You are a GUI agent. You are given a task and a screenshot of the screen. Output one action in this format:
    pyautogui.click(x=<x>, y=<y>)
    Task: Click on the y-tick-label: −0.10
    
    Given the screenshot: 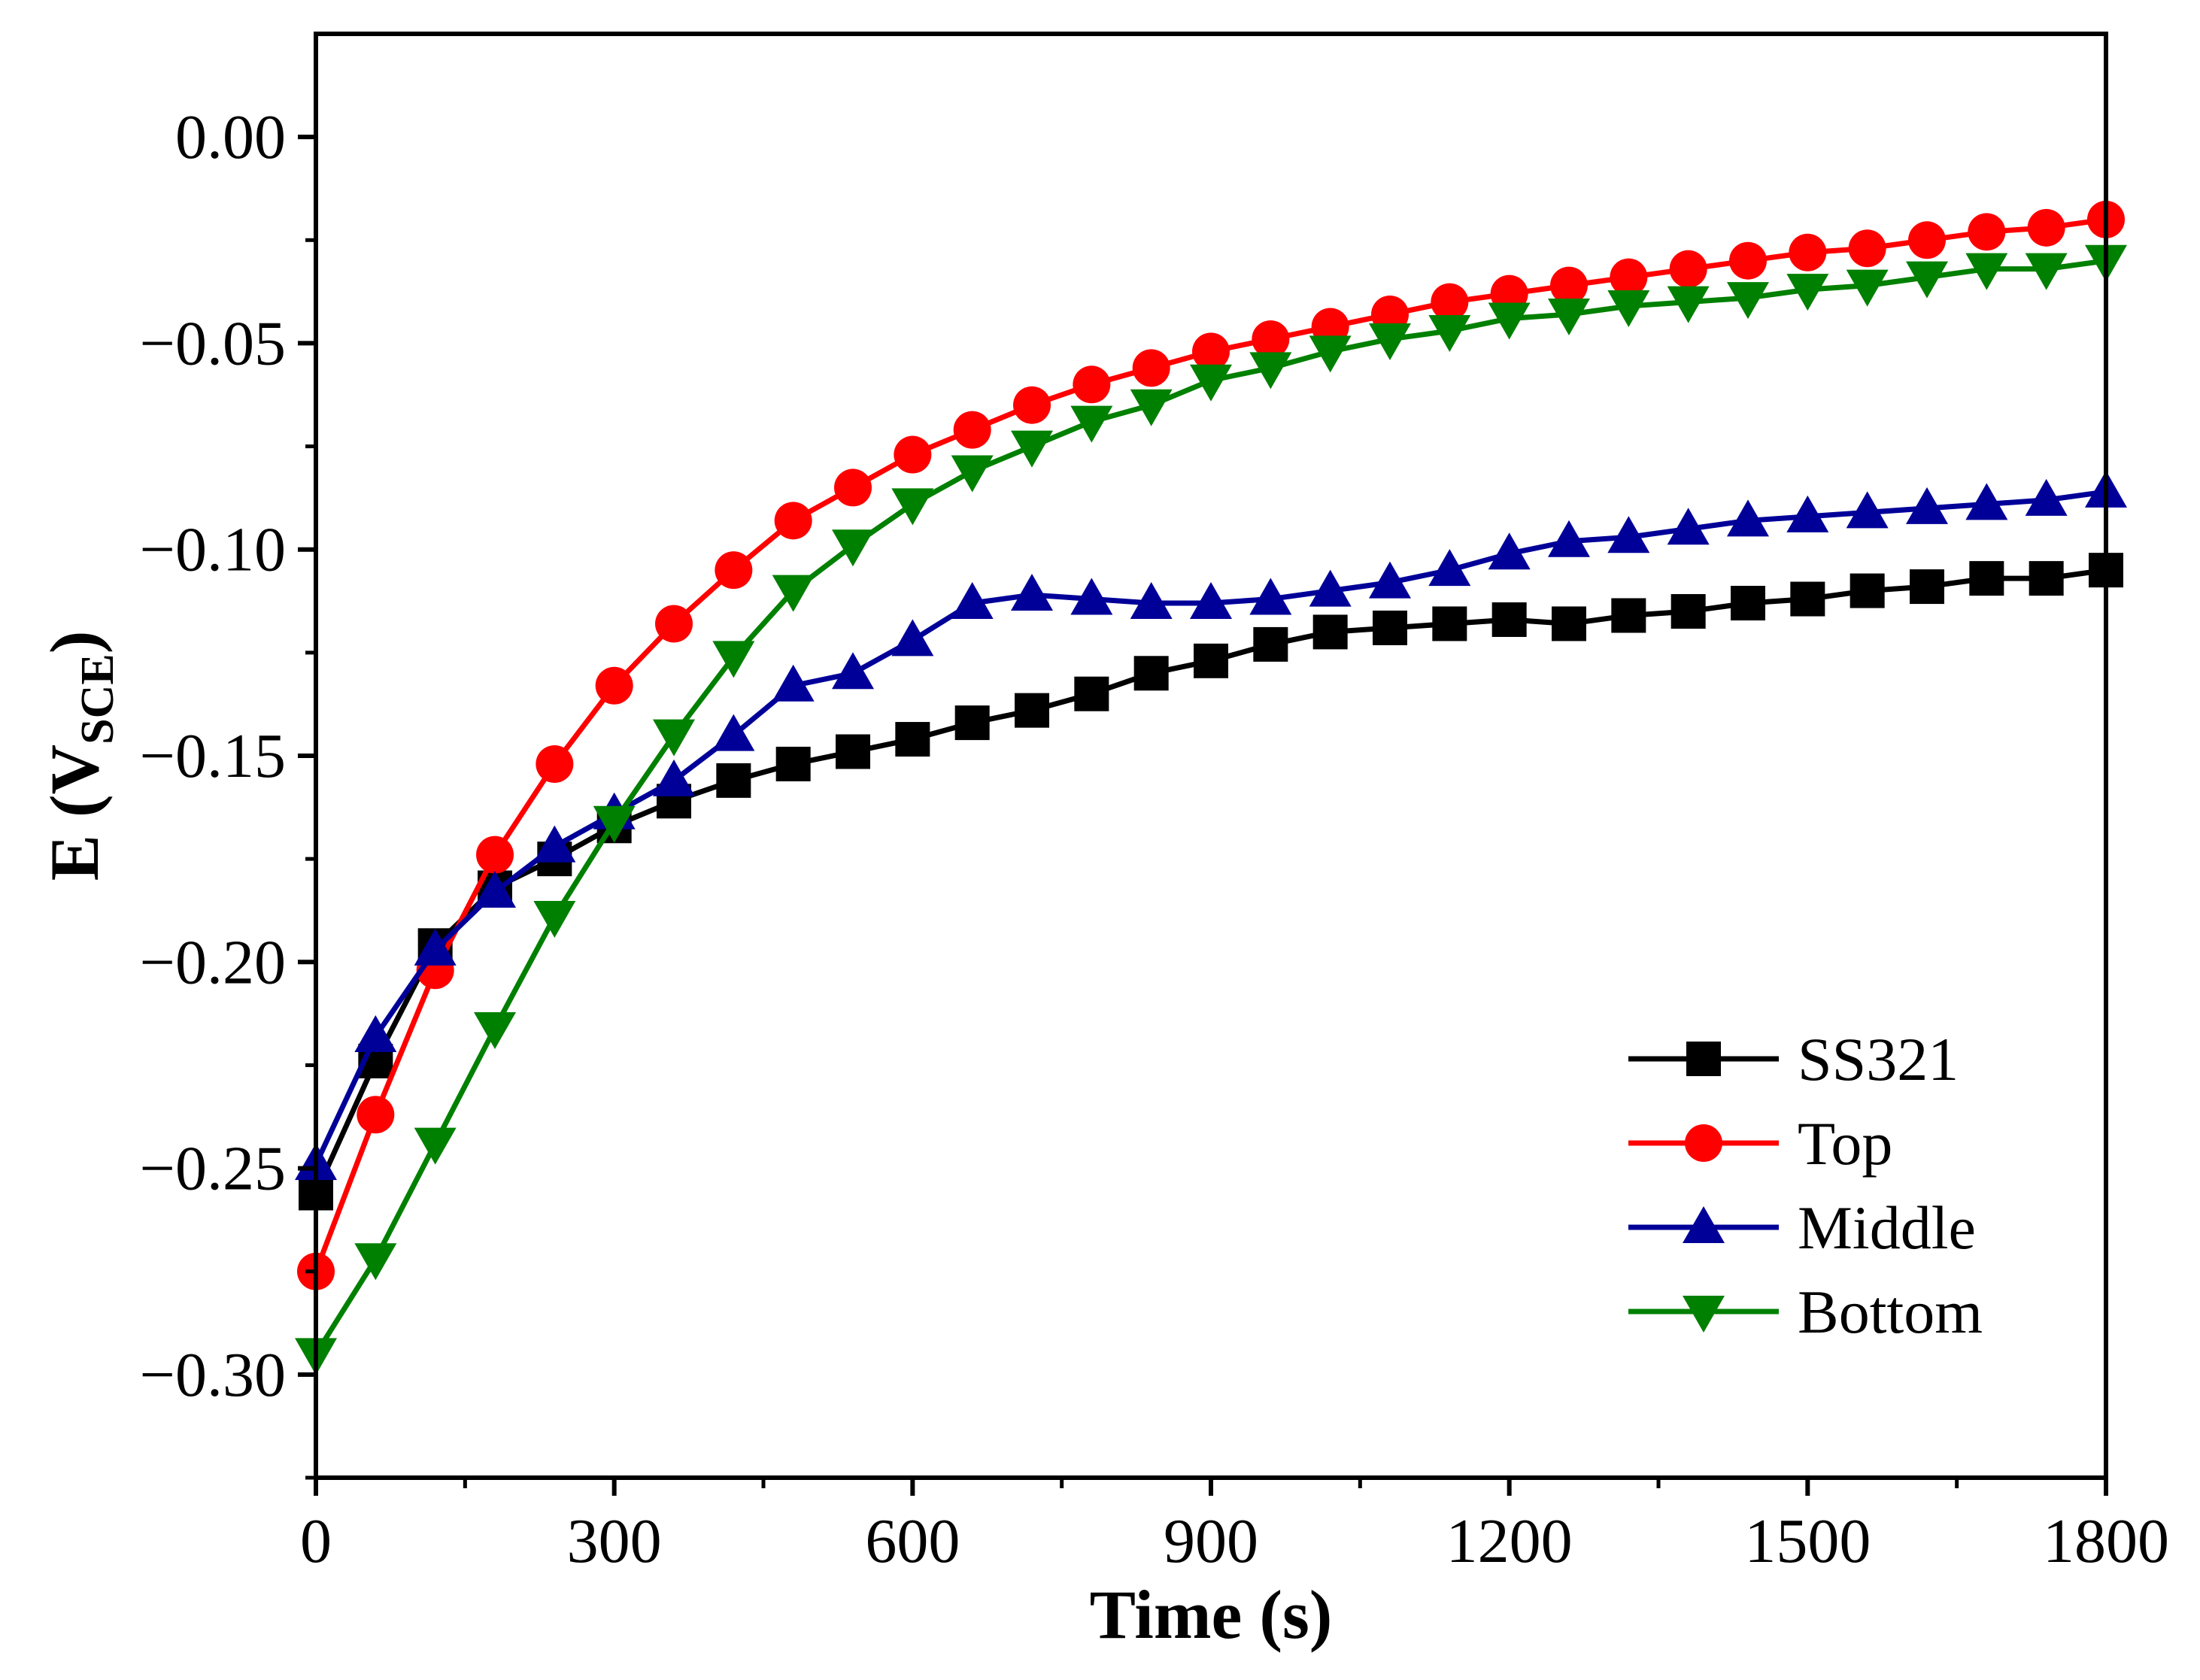 What is the action you would take?
    pyautogui.click(x=213, y=550)
    